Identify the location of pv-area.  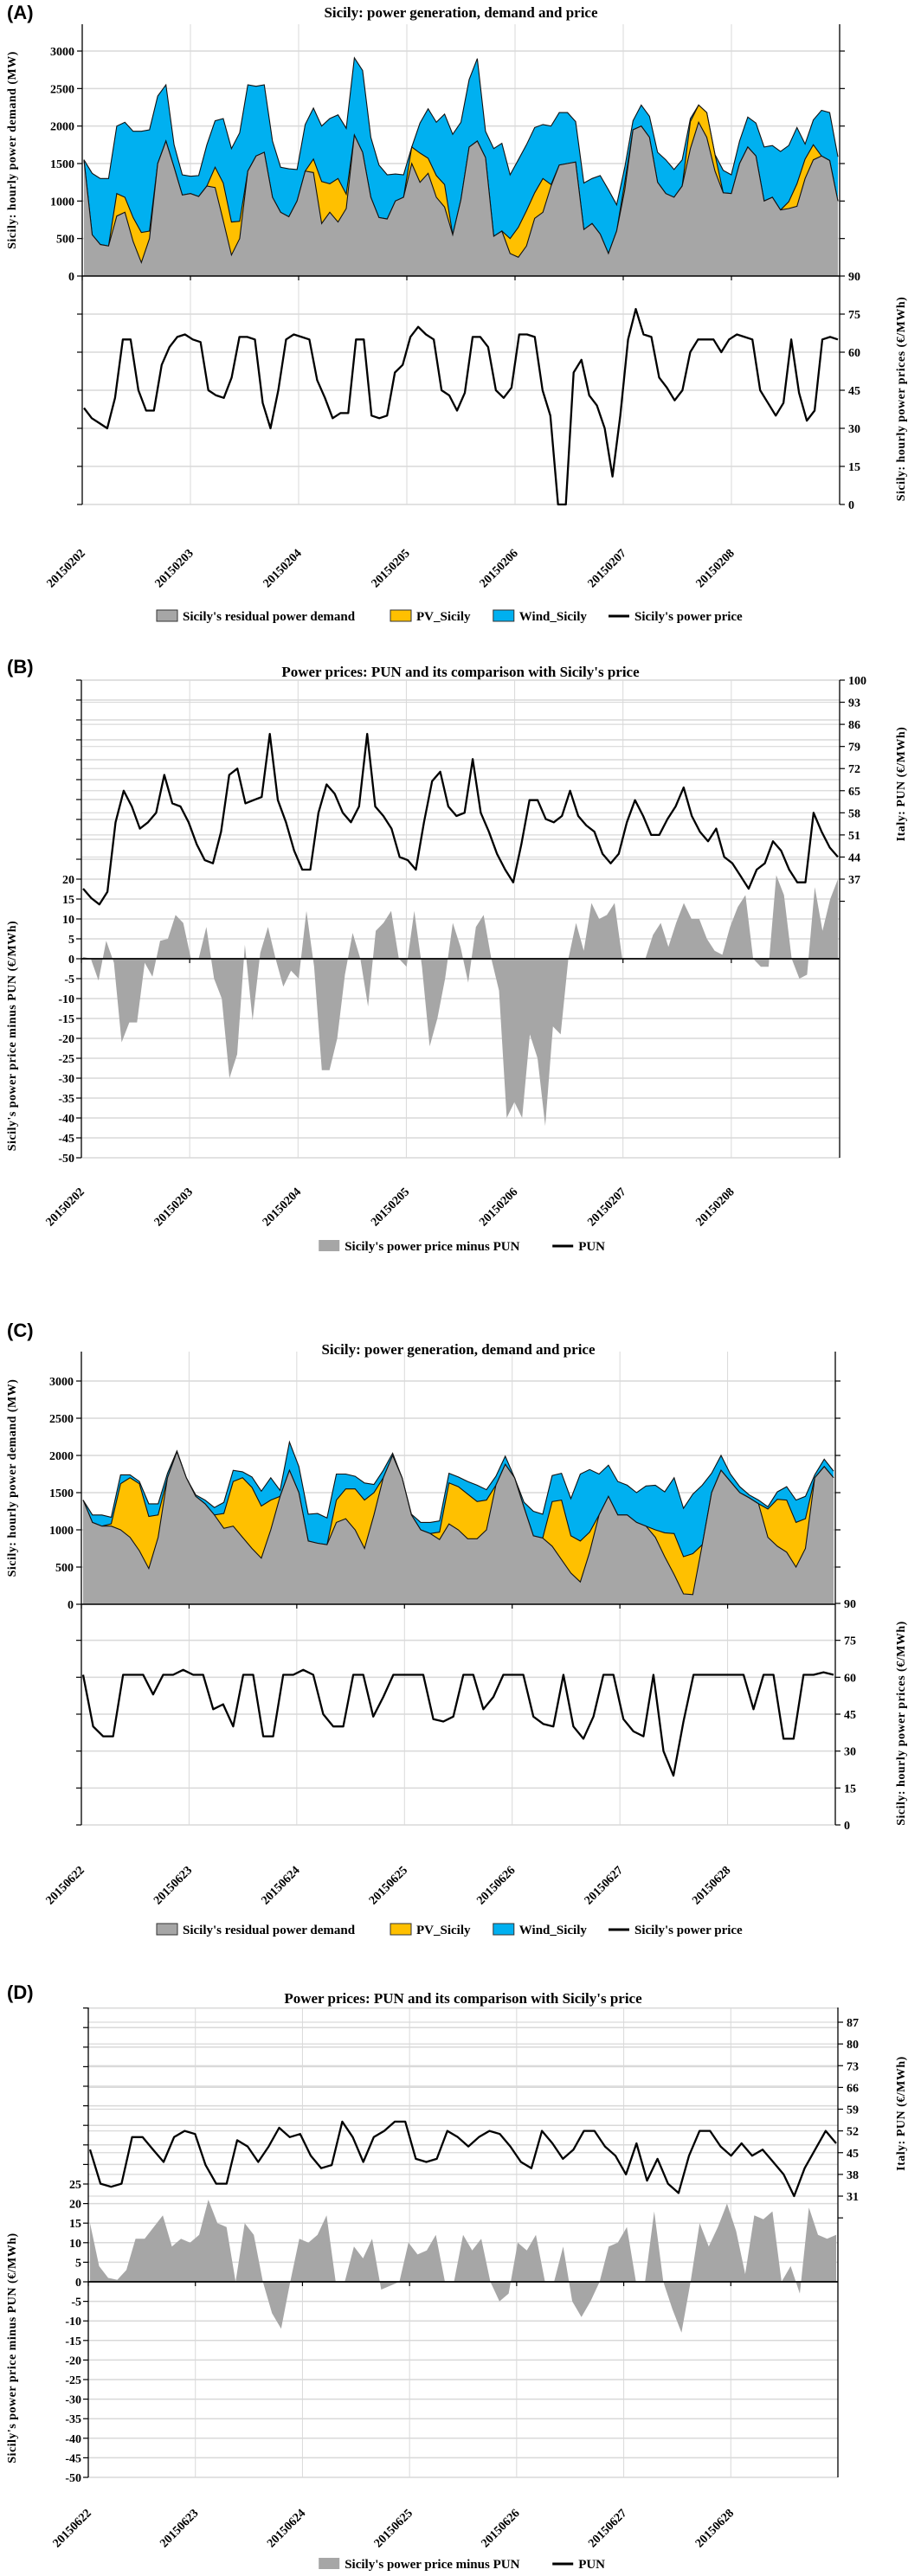
(458, 1523).